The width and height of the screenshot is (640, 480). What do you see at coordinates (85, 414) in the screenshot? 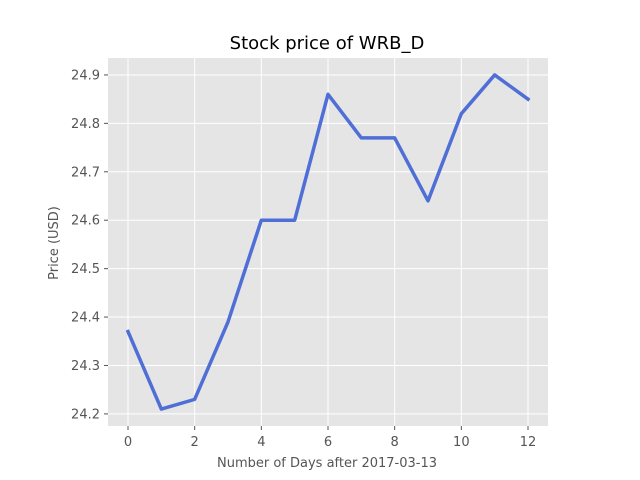
I see `y-tick-label: 24.2` at bounding box center [85, 414].